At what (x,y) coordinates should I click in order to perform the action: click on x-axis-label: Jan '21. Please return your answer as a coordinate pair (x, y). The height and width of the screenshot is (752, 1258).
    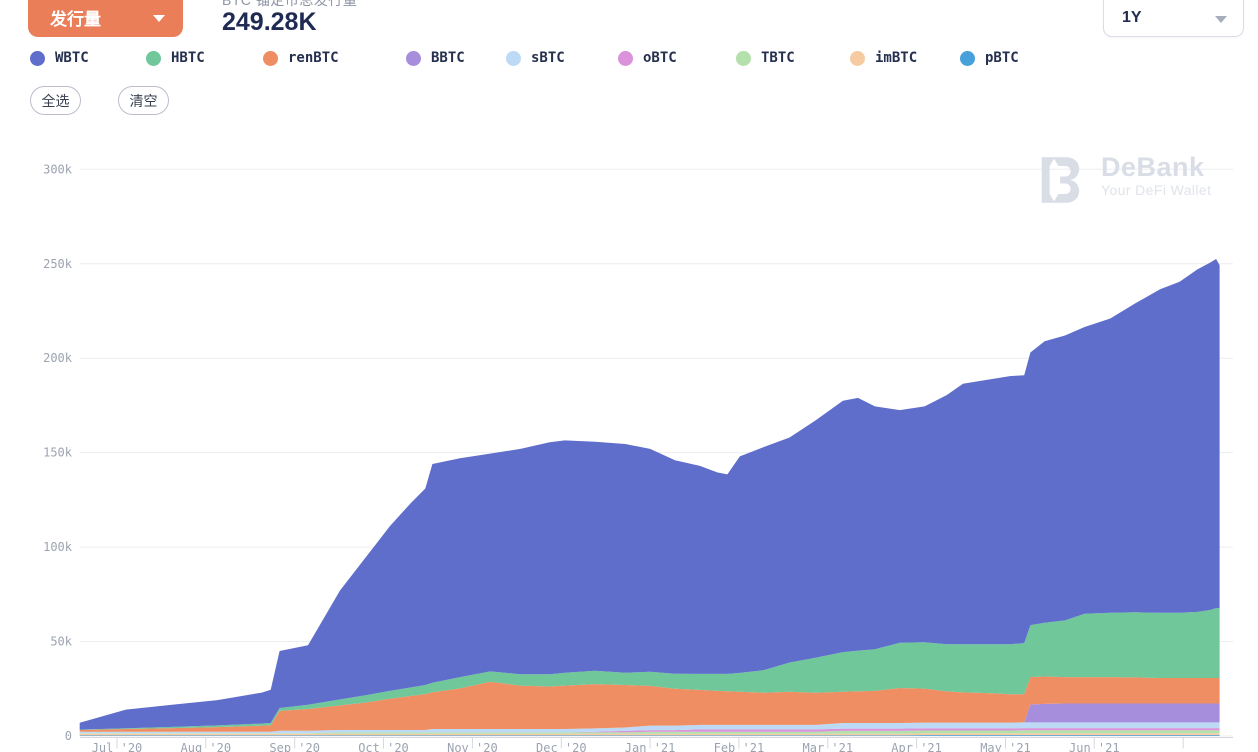
    Looking at the image, I should click on (650, 746).